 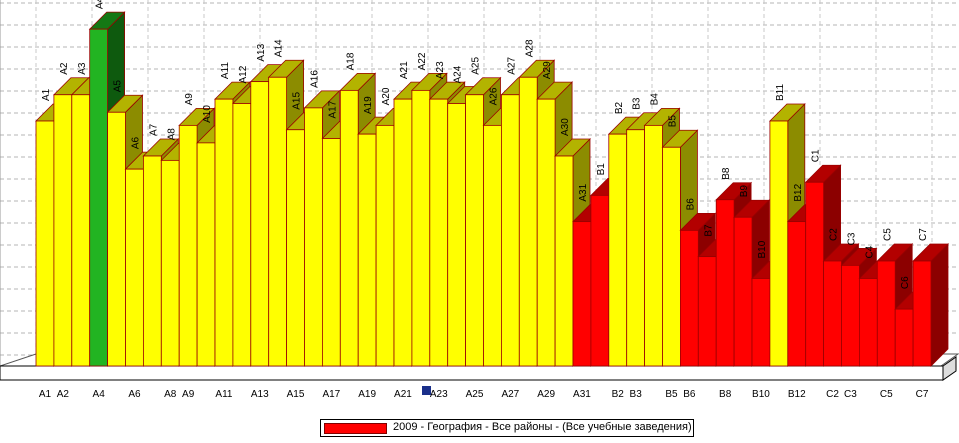 What do you see at coordinates (619, 107) in the screenshot?
I see `bar-label: B2` at bounding box center [619, 107].